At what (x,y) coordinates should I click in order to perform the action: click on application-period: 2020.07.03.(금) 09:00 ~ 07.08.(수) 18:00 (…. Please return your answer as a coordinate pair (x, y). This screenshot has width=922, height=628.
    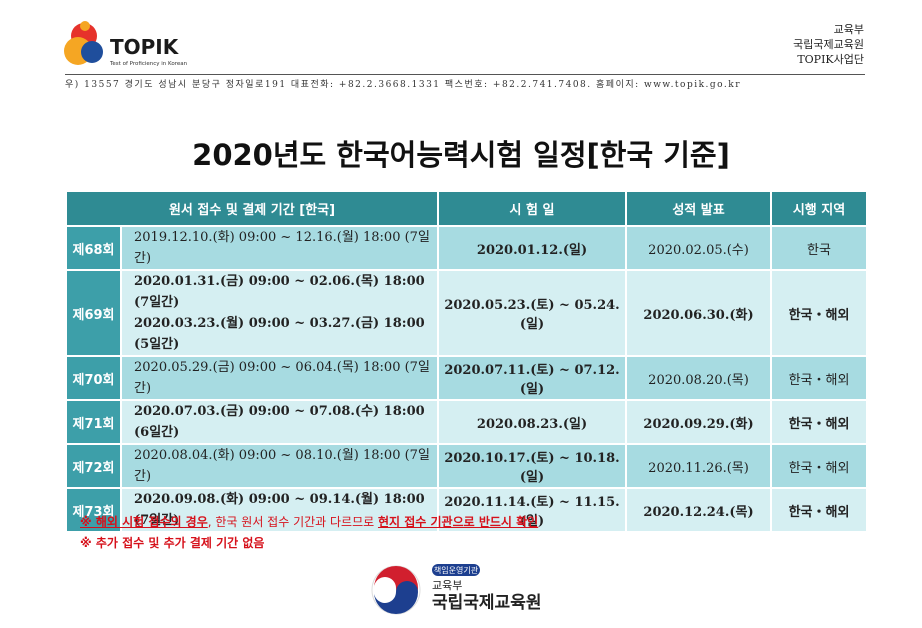
    Looking at the image, I should click on (279, 422).